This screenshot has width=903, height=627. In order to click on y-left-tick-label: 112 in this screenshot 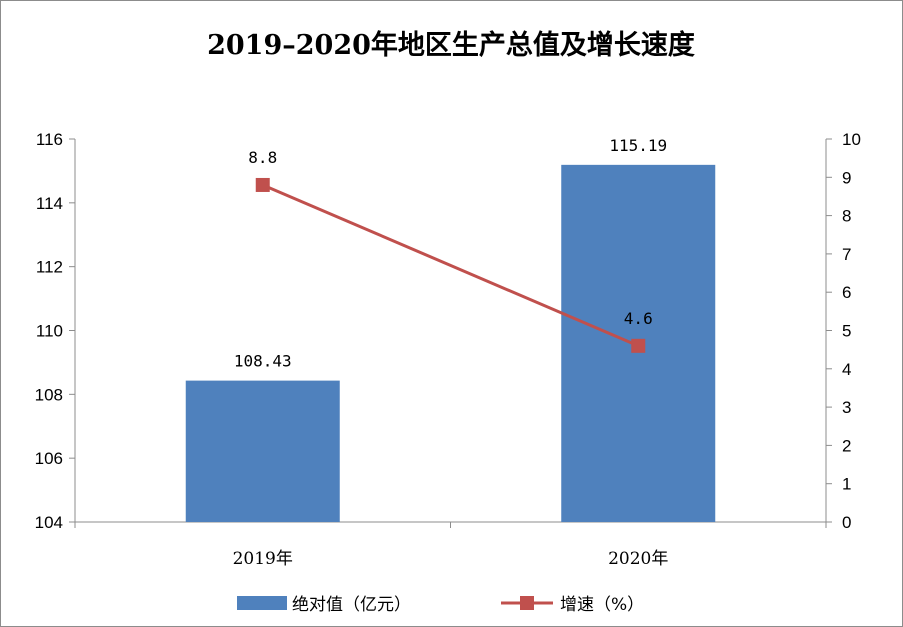, I will do `click(49, 267)`.